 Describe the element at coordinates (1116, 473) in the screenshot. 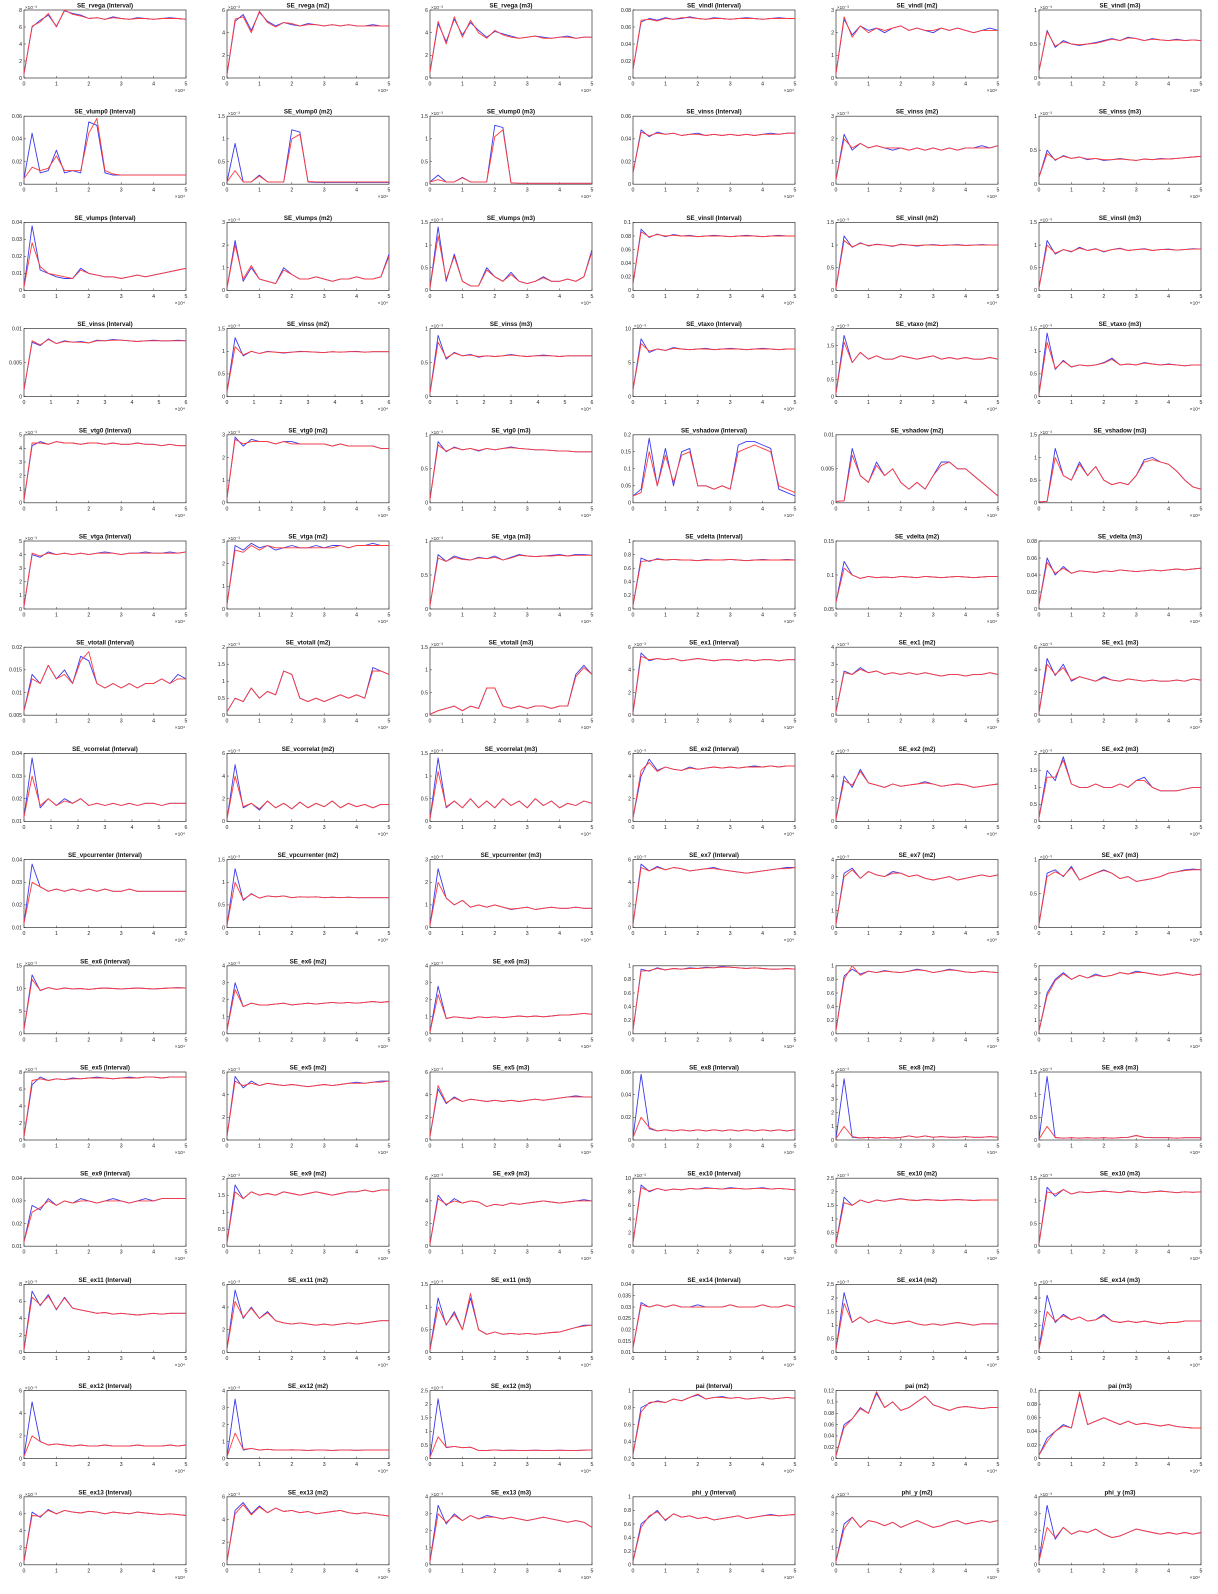

I see `subplot: SE_vshadow (m3) 0 1 2 3 4 5×10⁴ 0 0.5 1 1.5×10⁻³` at that location.